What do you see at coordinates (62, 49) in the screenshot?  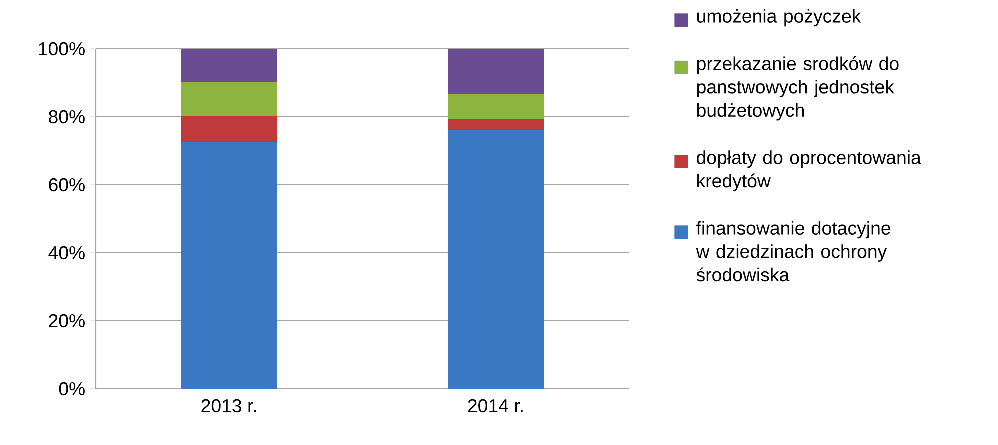 I see `y-tick-label: 100%` at bounding box center [62, 49].